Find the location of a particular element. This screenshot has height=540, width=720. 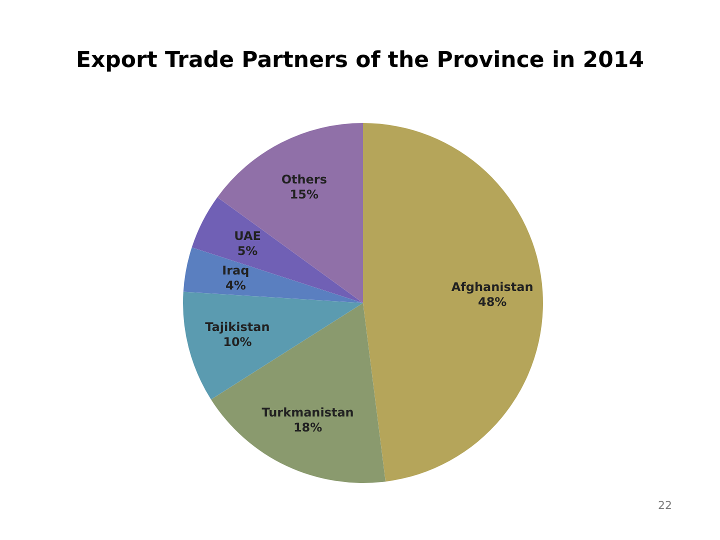

data-label: 5% is located at coordinates (247, 251).